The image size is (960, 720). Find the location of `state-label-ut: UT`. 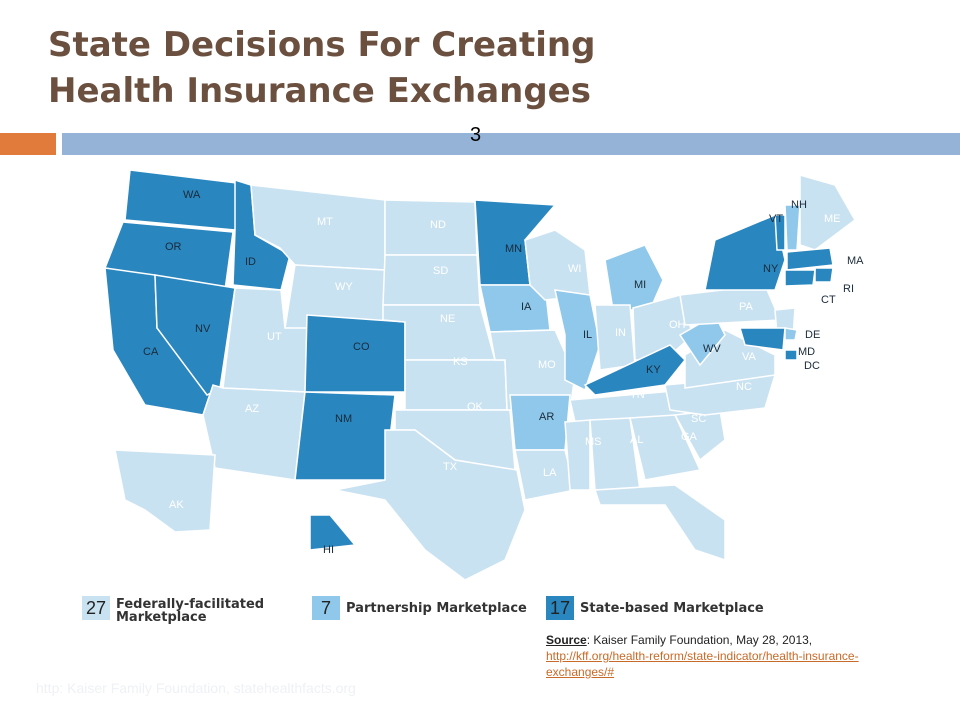

state-label-ut: UT is located at coordinates (274, 337).